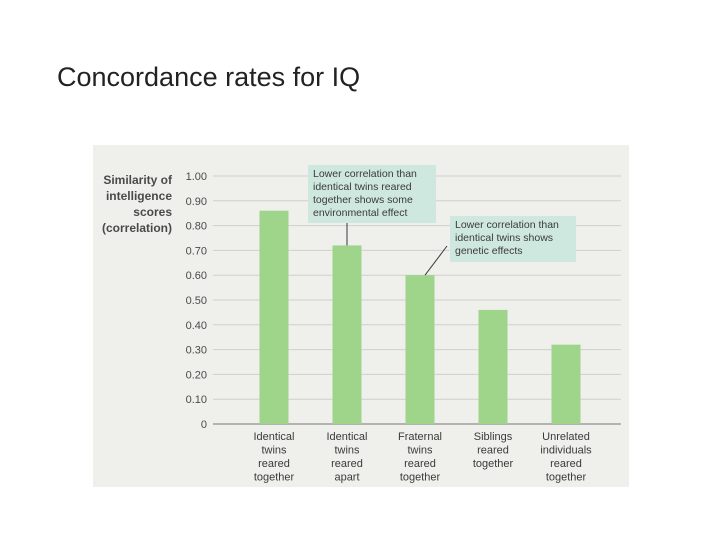 This screenshot has width=720, height=540. Describe the element at coordinates (196, 276) in the screenshot. I see `y-tick-label: 0.60` at that location.